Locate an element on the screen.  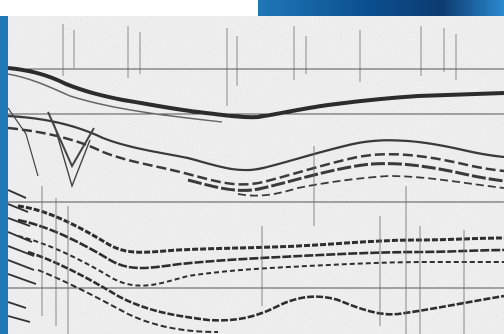
seafloor-shadow is located at coordinates (115, 98).